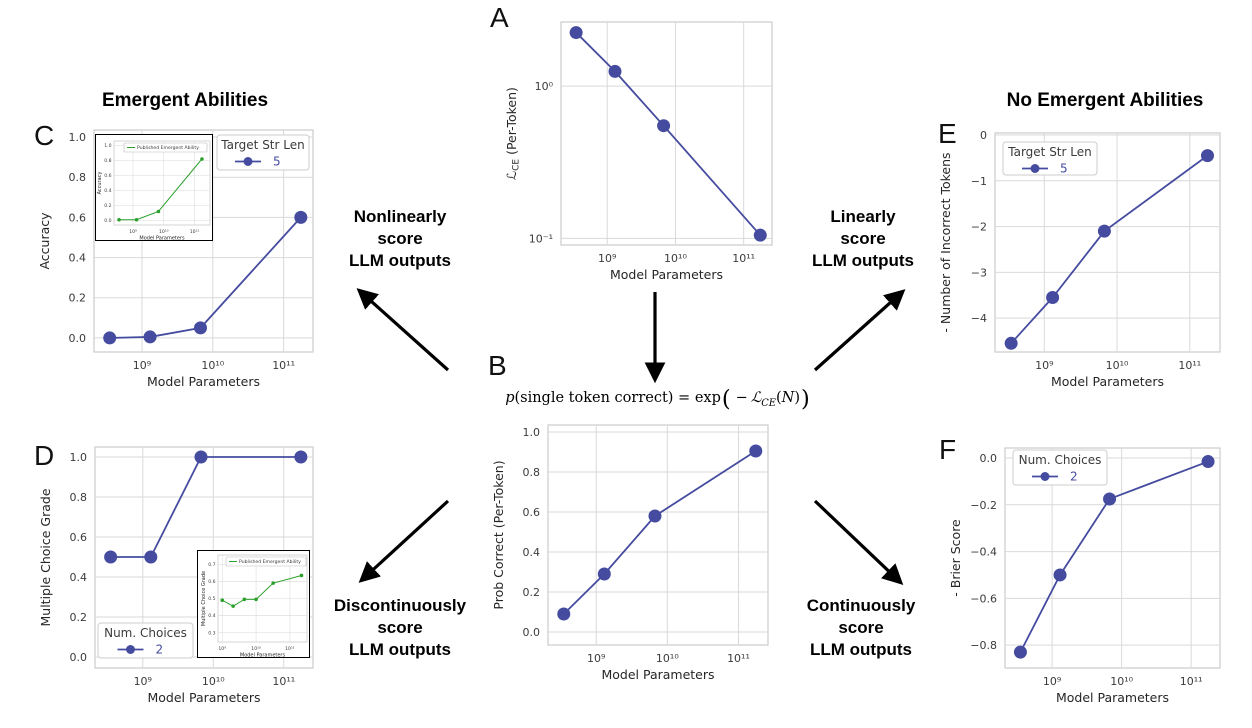 Image resolution: width=1252 pixels, height=728 pixels. I want to click on panel-label-a: A, so click(499, 17).